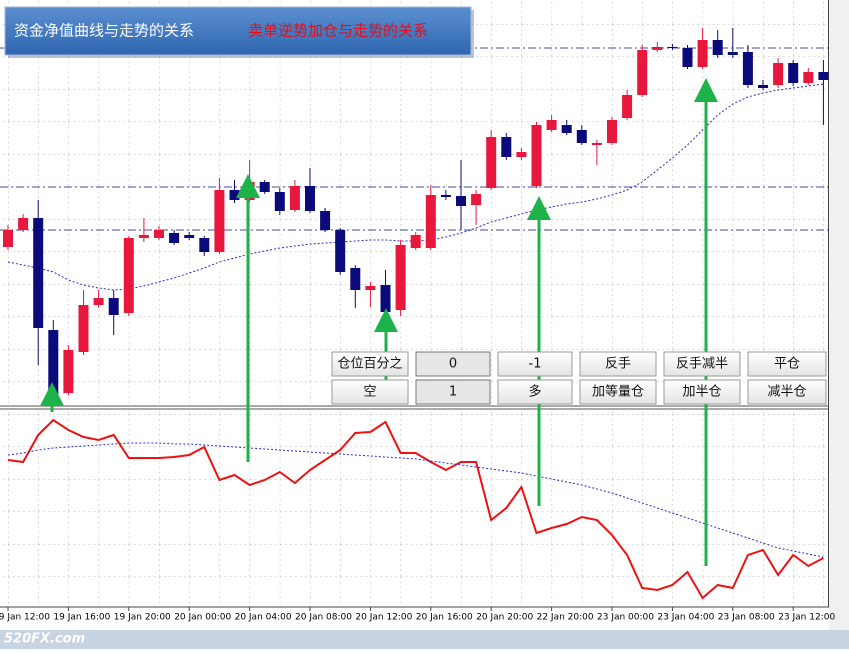 The image size is (849, 653). I want to click on button-label: 减半仓, so click(786, 392).